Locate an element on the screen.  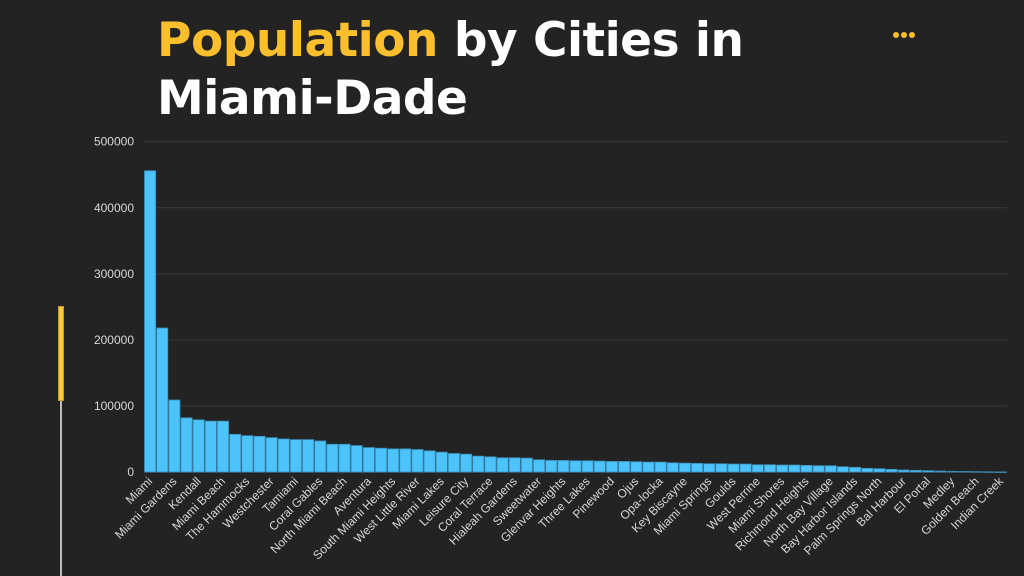
y-tick-label: 500000 is located at coordinates (114, 142).